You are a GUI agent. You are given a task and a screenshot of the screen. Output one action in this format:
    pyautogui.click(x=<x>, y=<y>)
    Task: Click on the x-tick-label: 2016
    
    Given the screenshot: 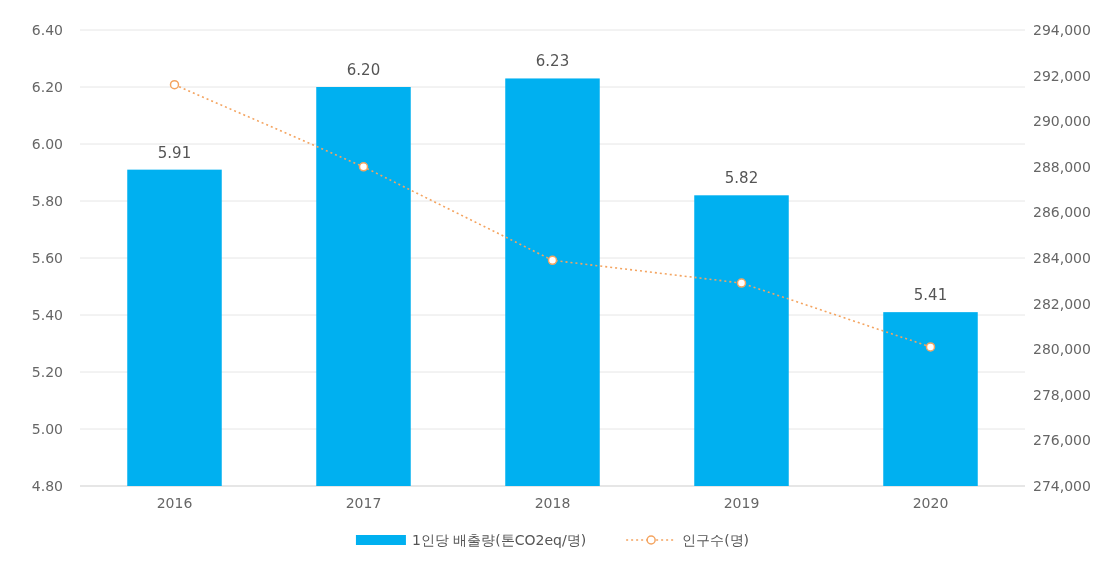 What is the action you would take?
    pyautogui.click(x=174, y=503)
    